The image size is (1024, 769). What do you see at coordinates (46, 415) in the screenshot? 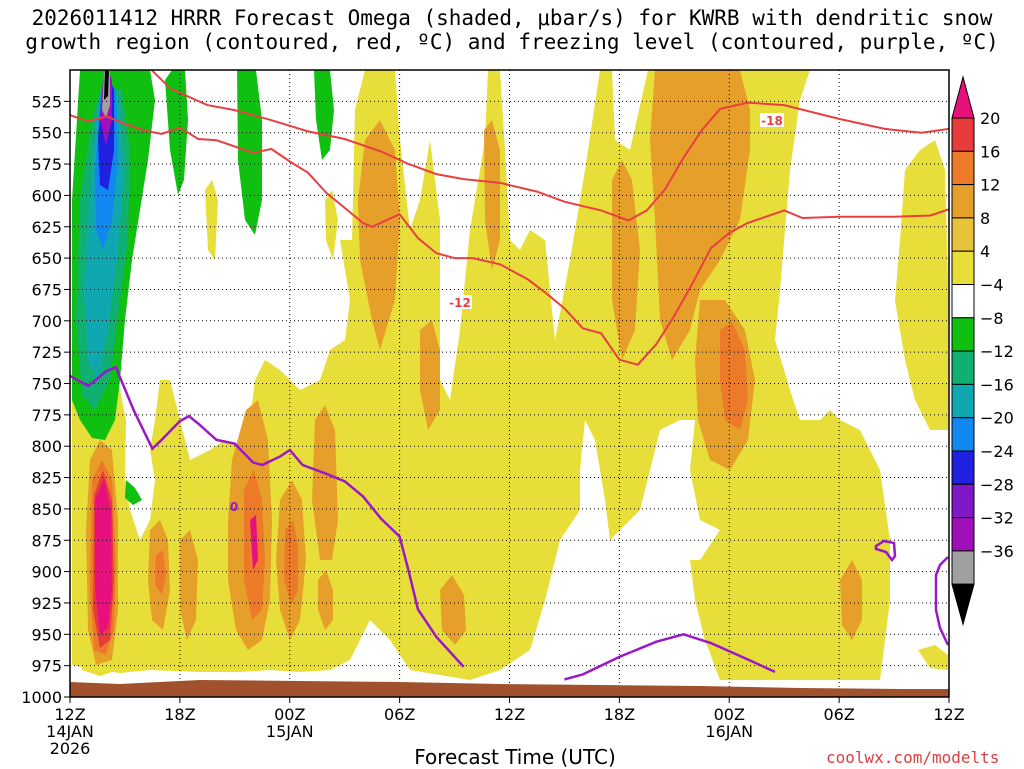
I see `y-tick-label: 775` at bounding box center [46, 415].